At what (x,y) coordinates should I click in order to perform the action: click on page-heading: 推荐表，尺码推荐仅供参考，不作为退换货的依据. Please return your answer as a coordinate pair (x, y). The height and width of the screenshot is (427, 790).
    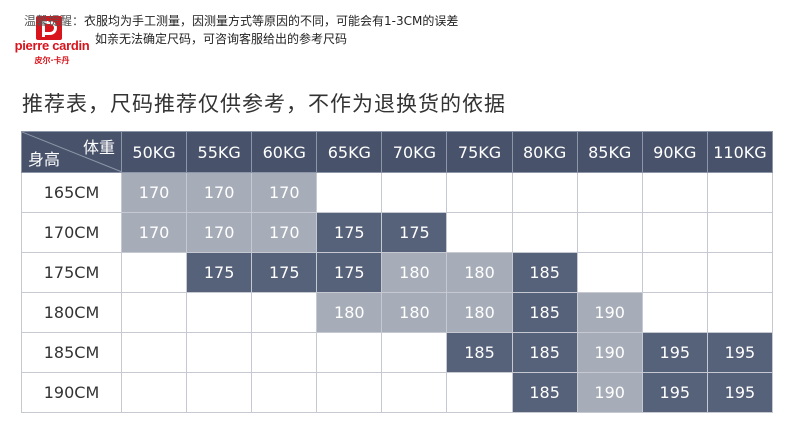
    Looking at the image, I should click on (264, 104).